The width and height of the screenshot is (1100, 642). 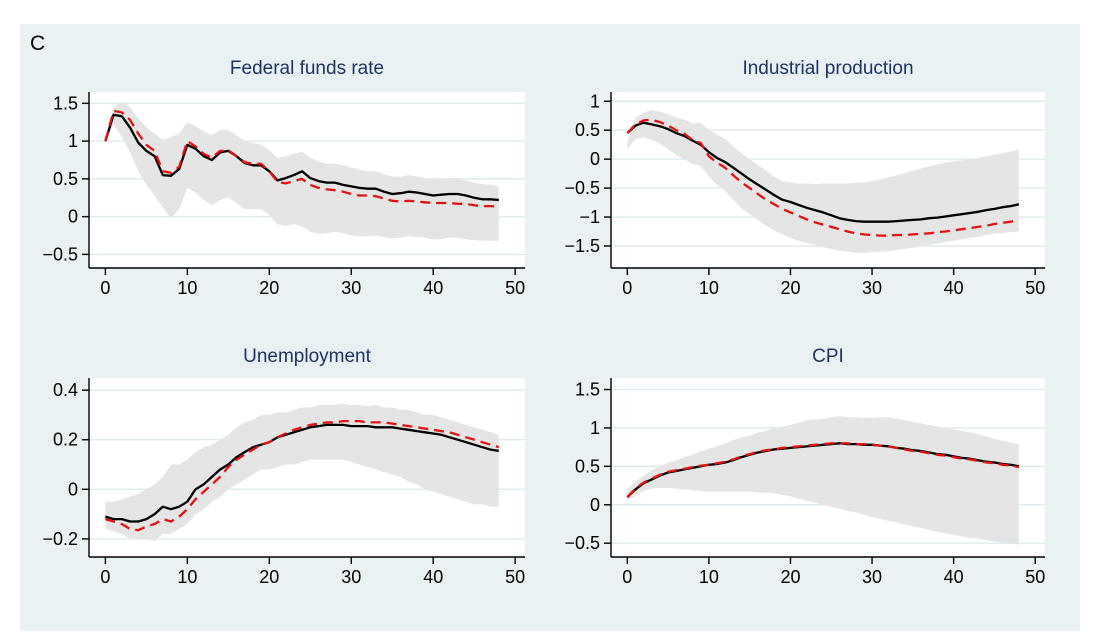 I want to click on y-tick-label: −1.5, so click(x=582, y=246).